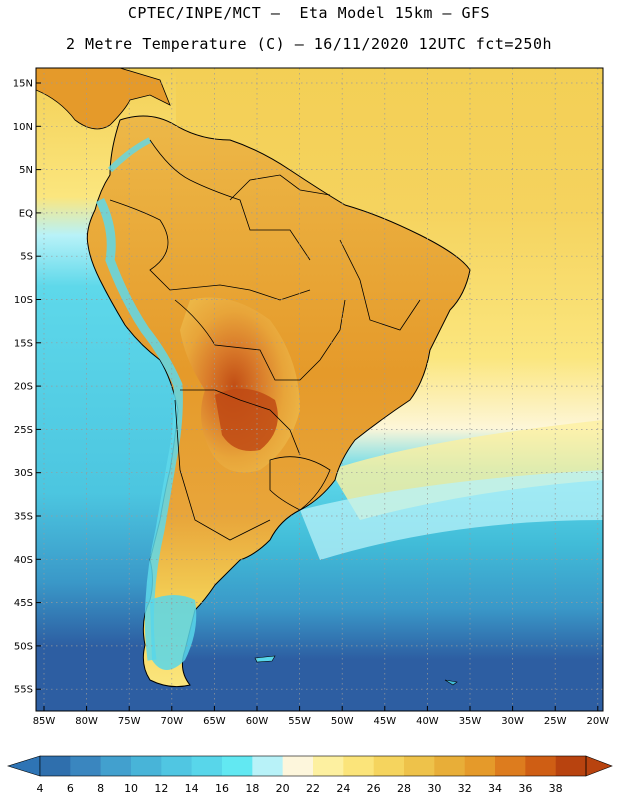 Image resolution: width=618 pixels, height=800 pixels. Describe the element at coordinates (214, 721) in the screenshot. I see `lon-tick-label: 65W` at that location.